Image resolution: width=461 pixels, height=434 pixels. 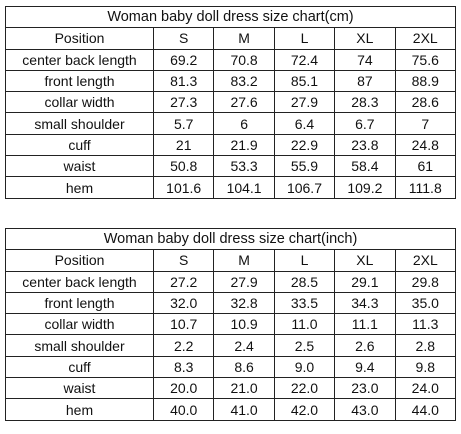 What do you see at coordinates (244, 388) in the screenshot?
I see `row-value: 21.0` at bounding box center [244, 388].